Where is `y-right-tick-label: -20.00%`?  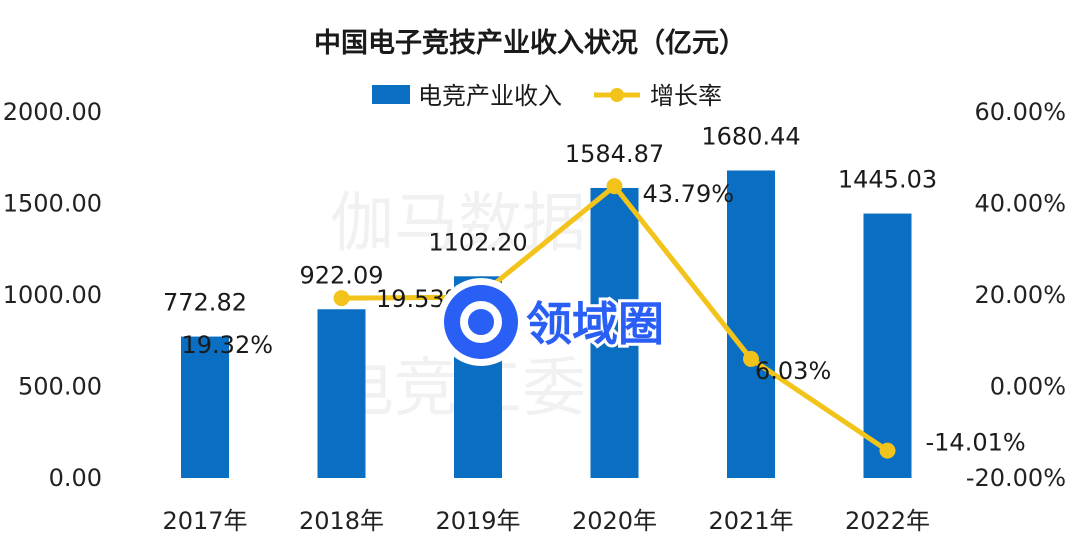
y-right-tick-label: -20.00% is located at coordinates (1016, 478).